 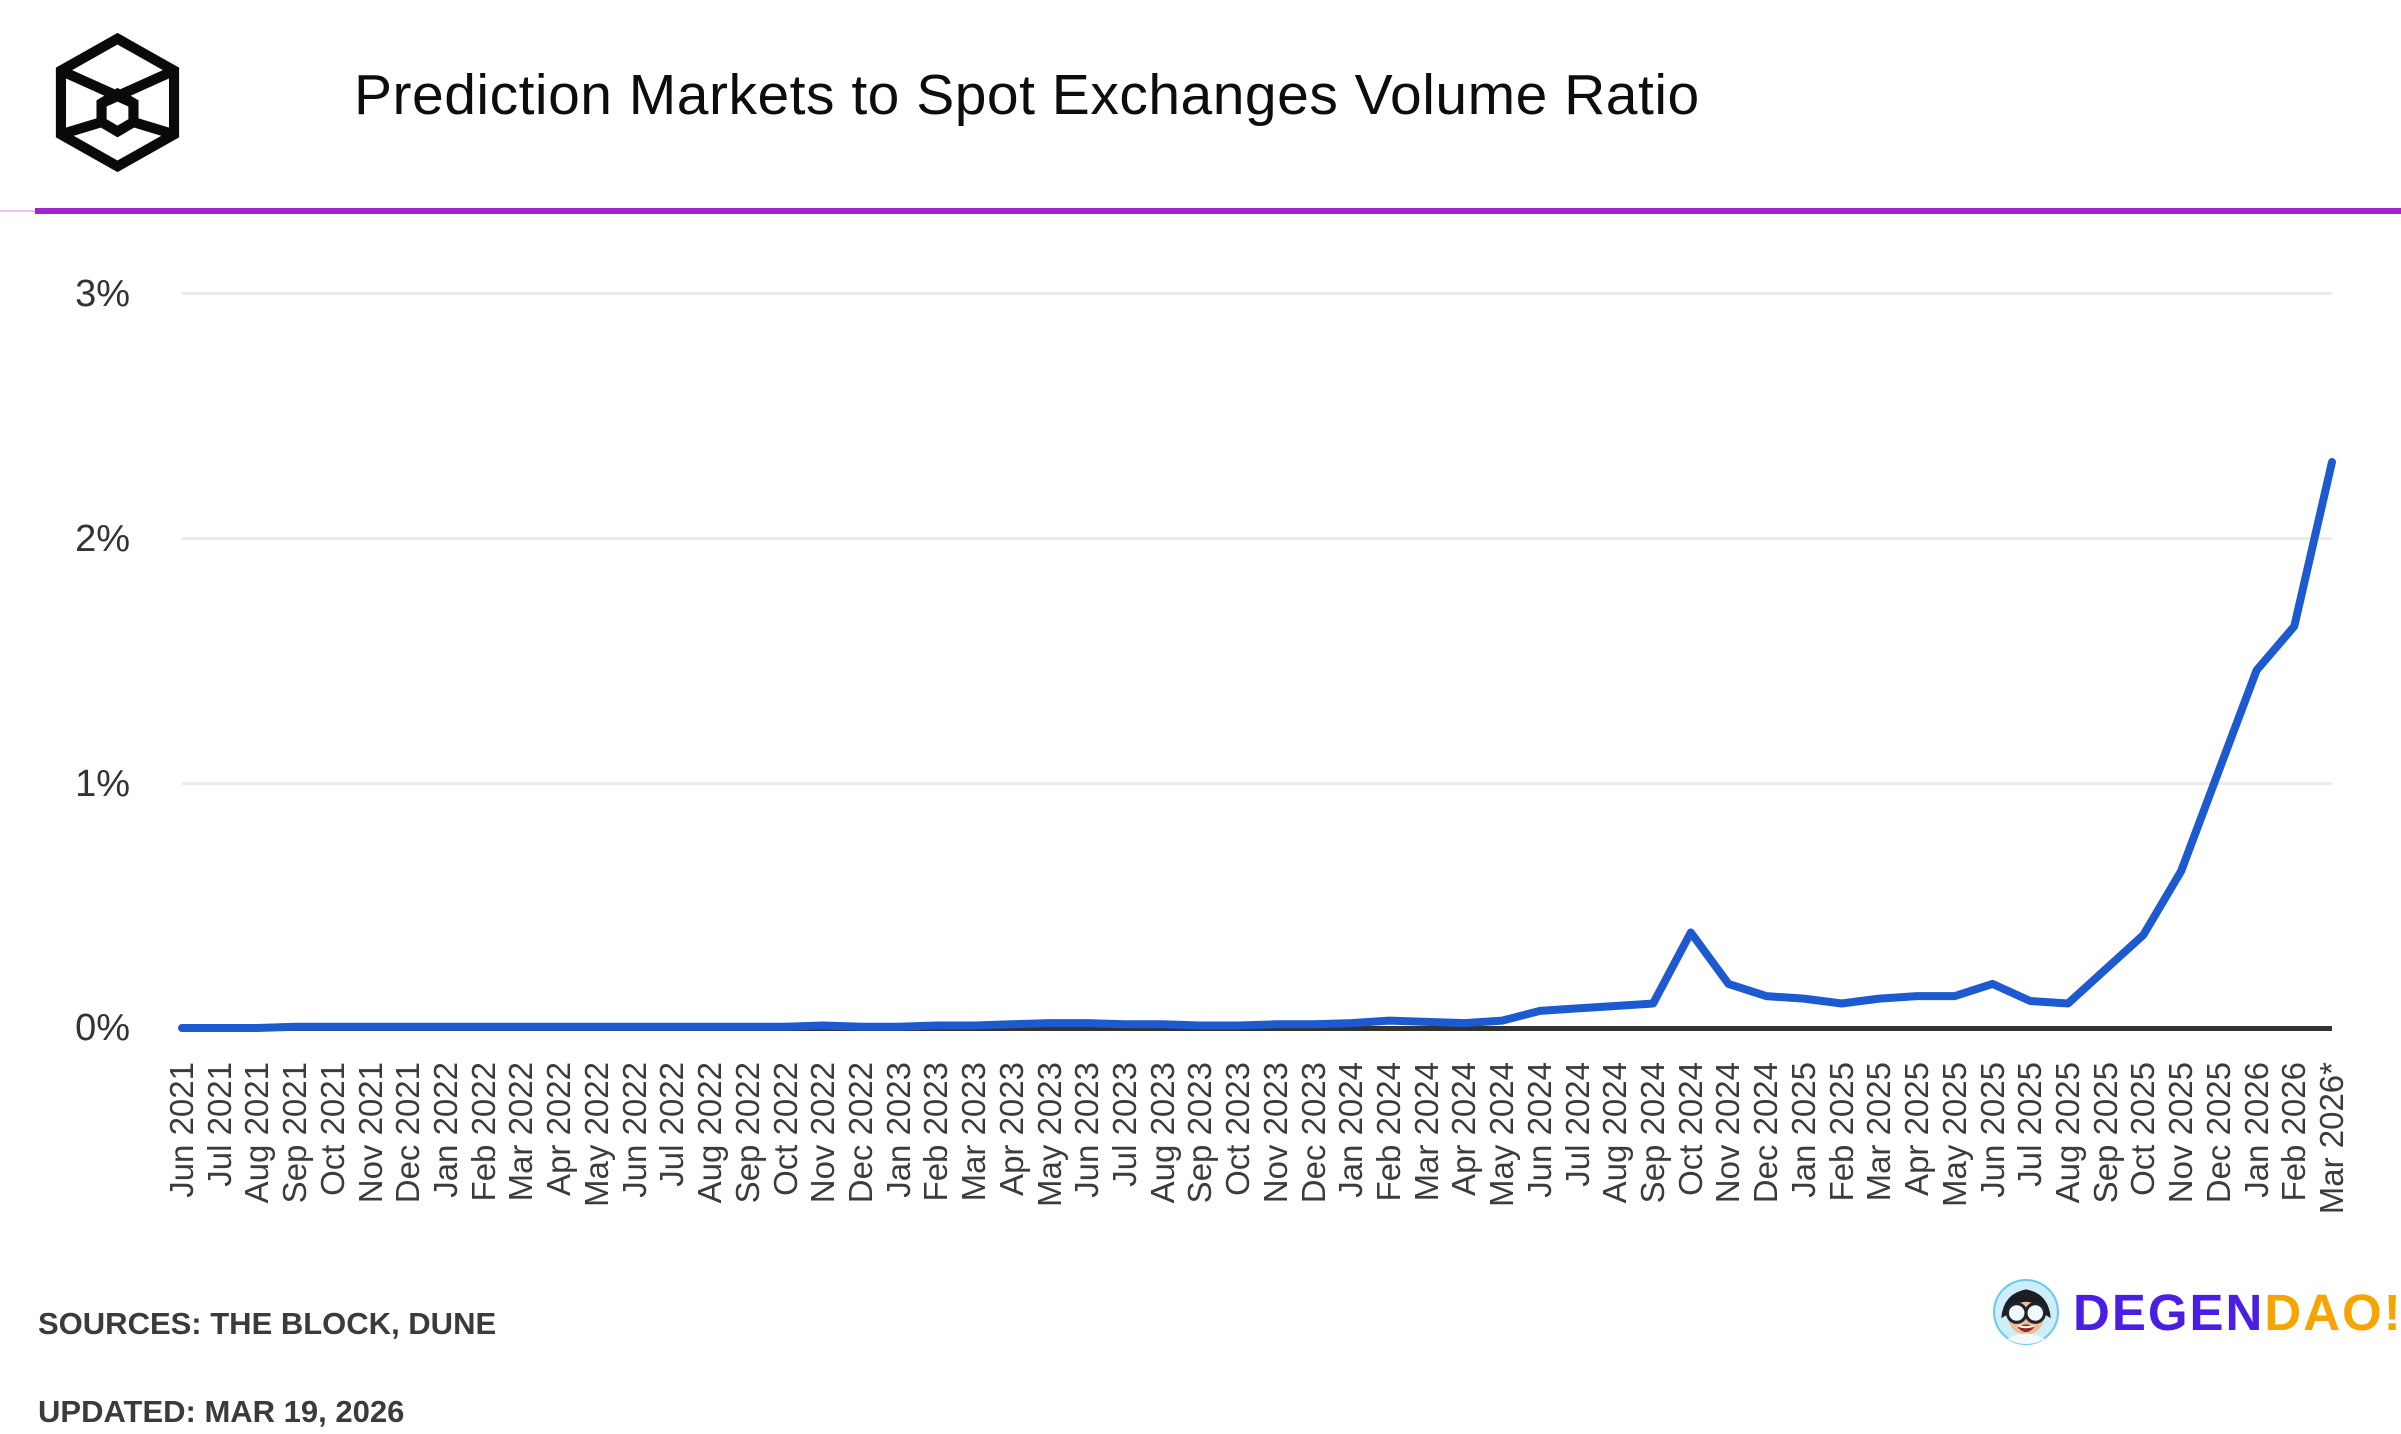 What do you see at coordinates (1049, 1134) in the screenshot?
I see `x-axis-label: May 2023` at bounding box center [1049, 1134].